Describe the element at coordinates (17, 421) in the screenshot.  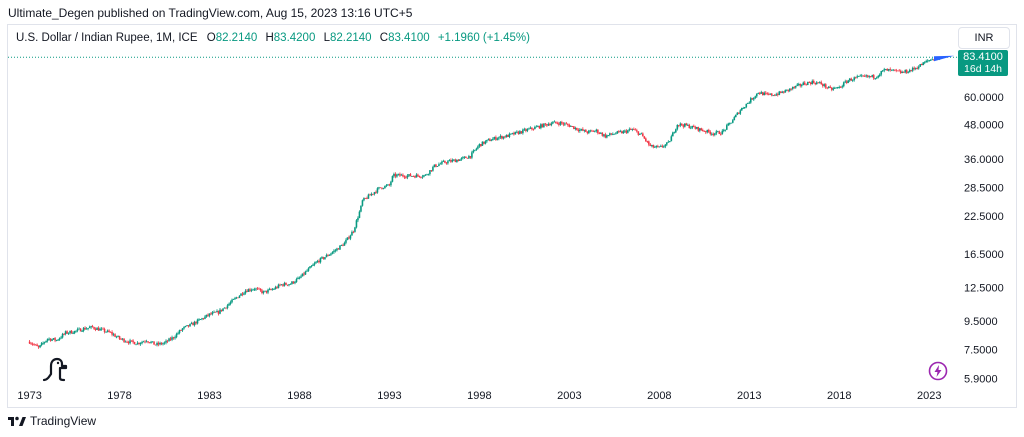
I see `tradingview-logo-icon` at that location.